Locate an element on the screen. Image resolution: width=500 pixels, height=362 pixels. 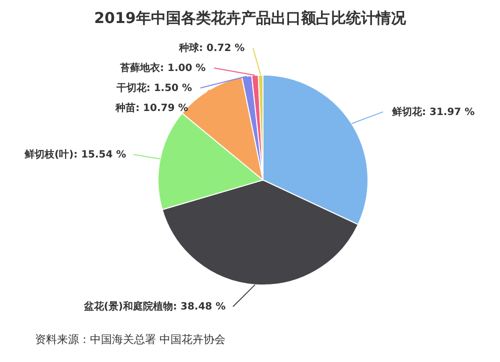
slice-label: 干切花 is located at coordinates (131, 88).